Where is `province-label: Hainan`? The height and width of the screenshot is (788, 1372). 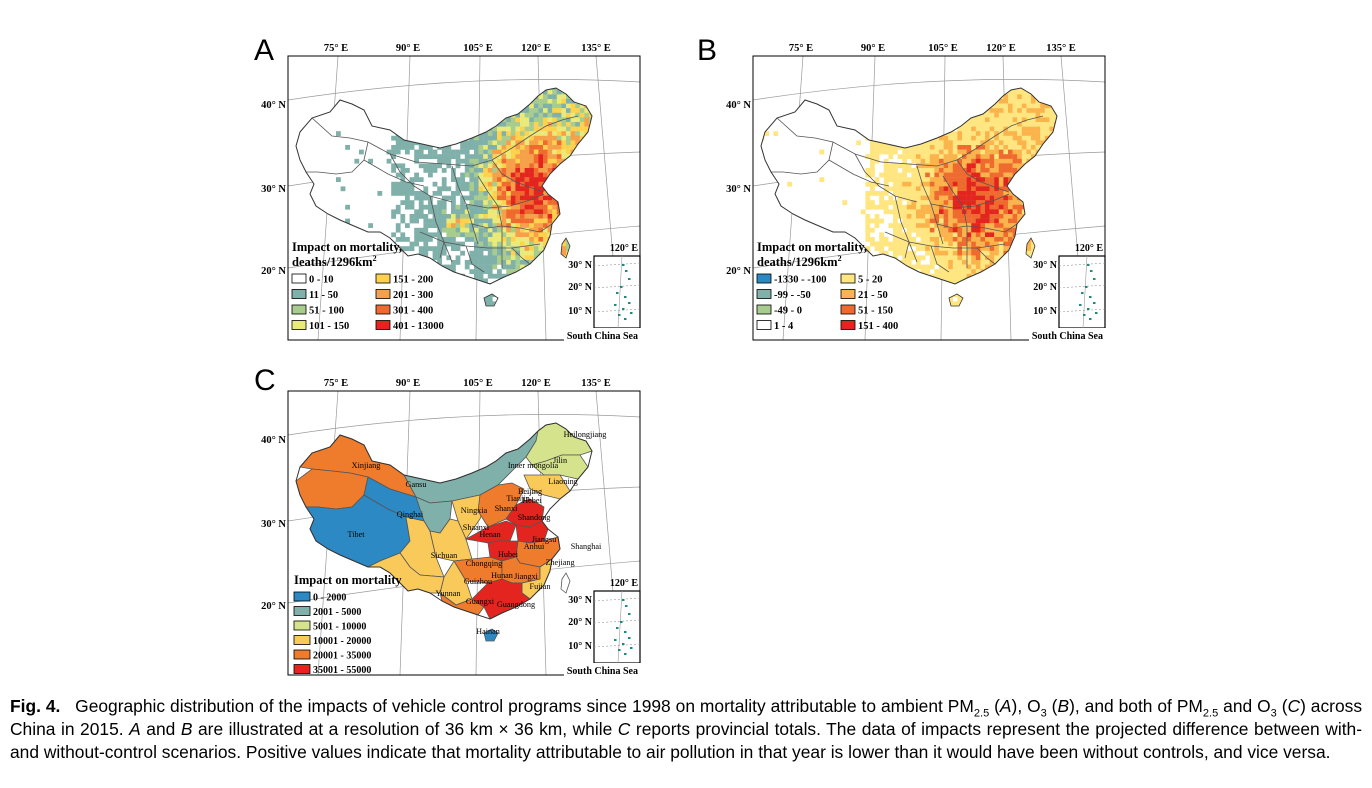
province-label: Hainan is located at coordinates (488, 631).